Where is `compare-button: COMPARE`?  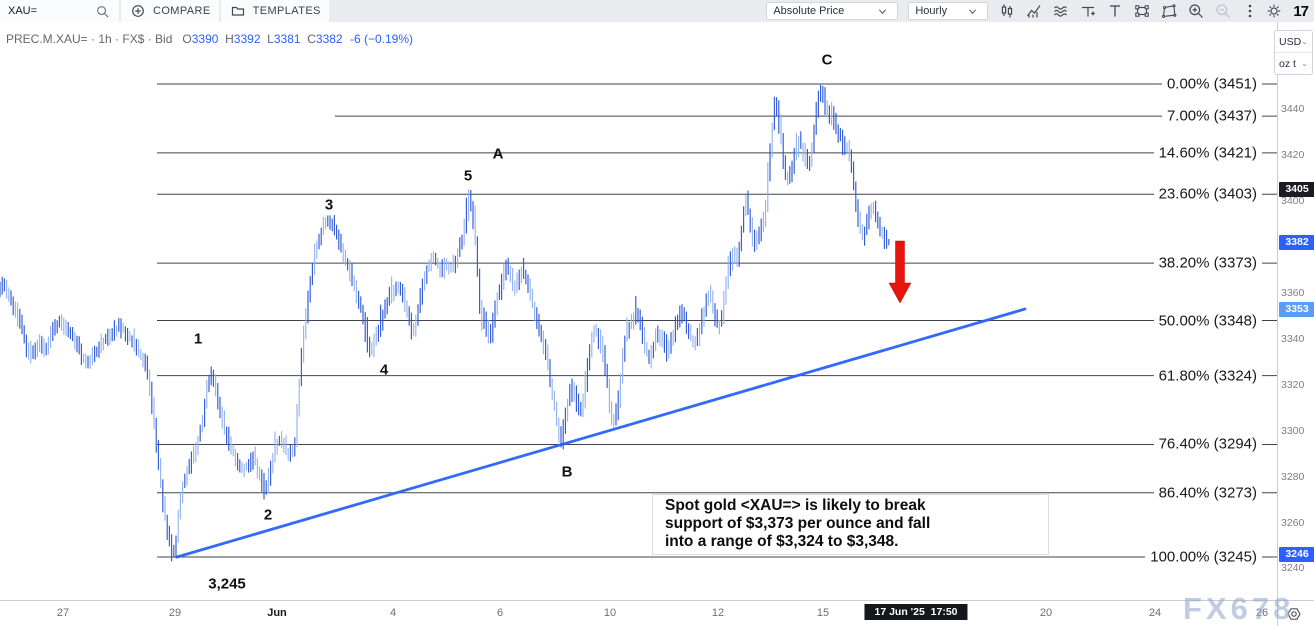
compare-button: COMPARE is located at coordinates (170, 11).